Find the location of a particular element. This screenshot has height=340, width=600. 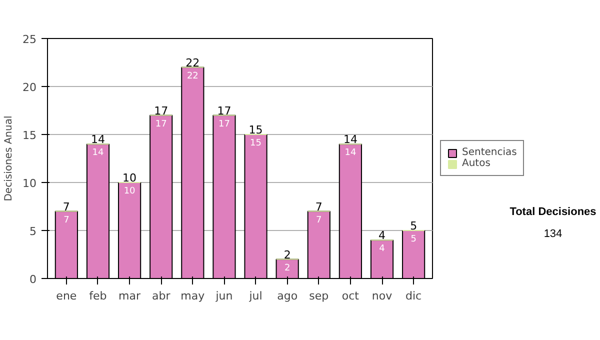

x-tick-label: dic is located at coordinates (414, 296).